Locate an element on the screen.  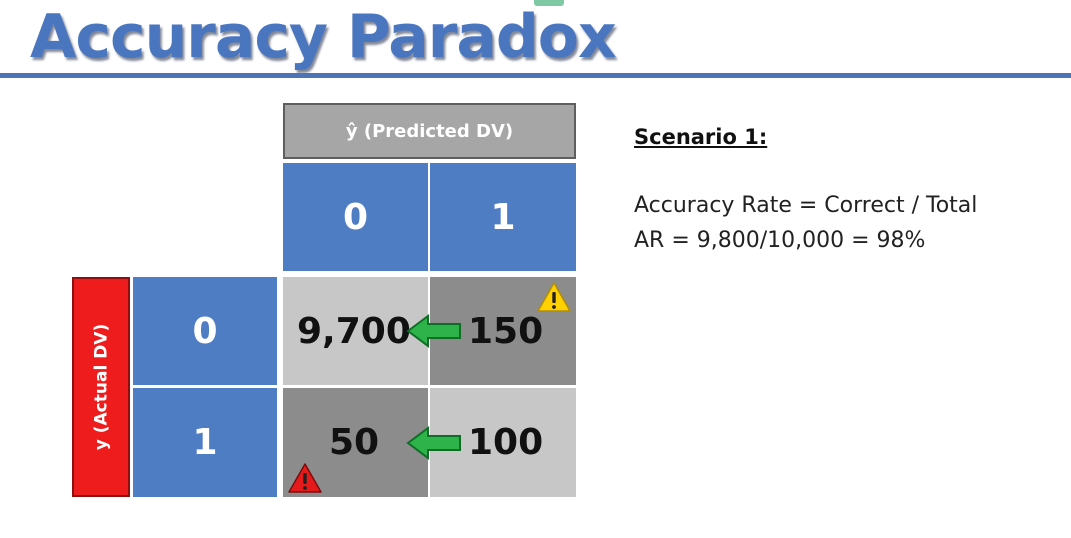
actual-dv-header: y (Actual DV) is located at coordinates (101, 387).